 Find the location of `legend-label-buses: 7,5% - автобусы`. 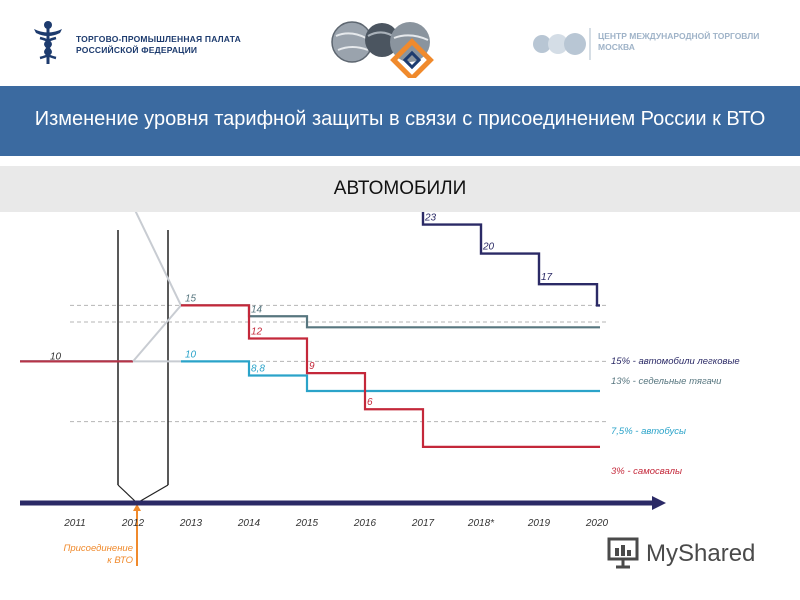

legend-label-buses: 7,5% - автобусы is located at coordinates (648, 431).